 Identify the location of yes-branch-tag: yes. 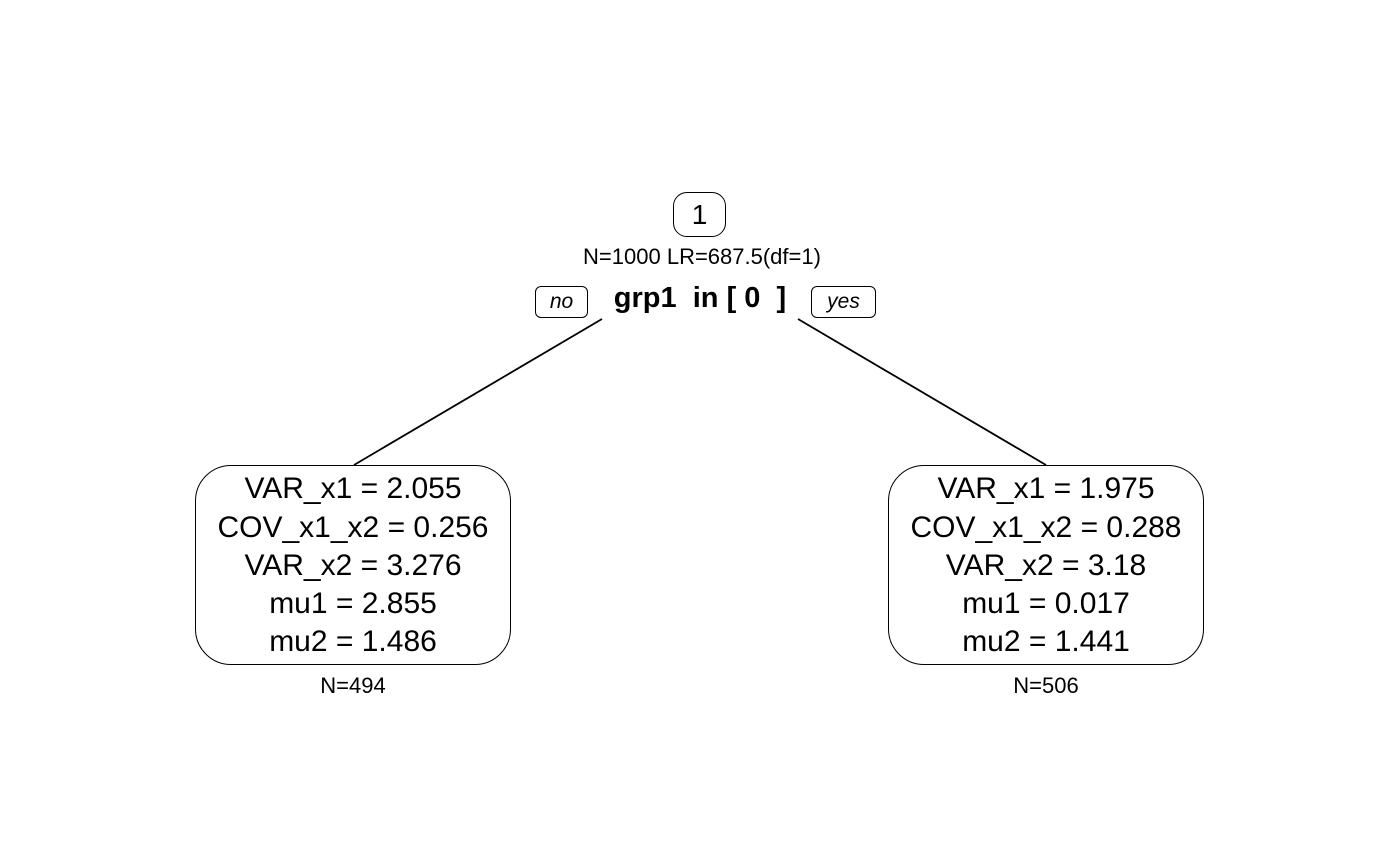
(843, 302).